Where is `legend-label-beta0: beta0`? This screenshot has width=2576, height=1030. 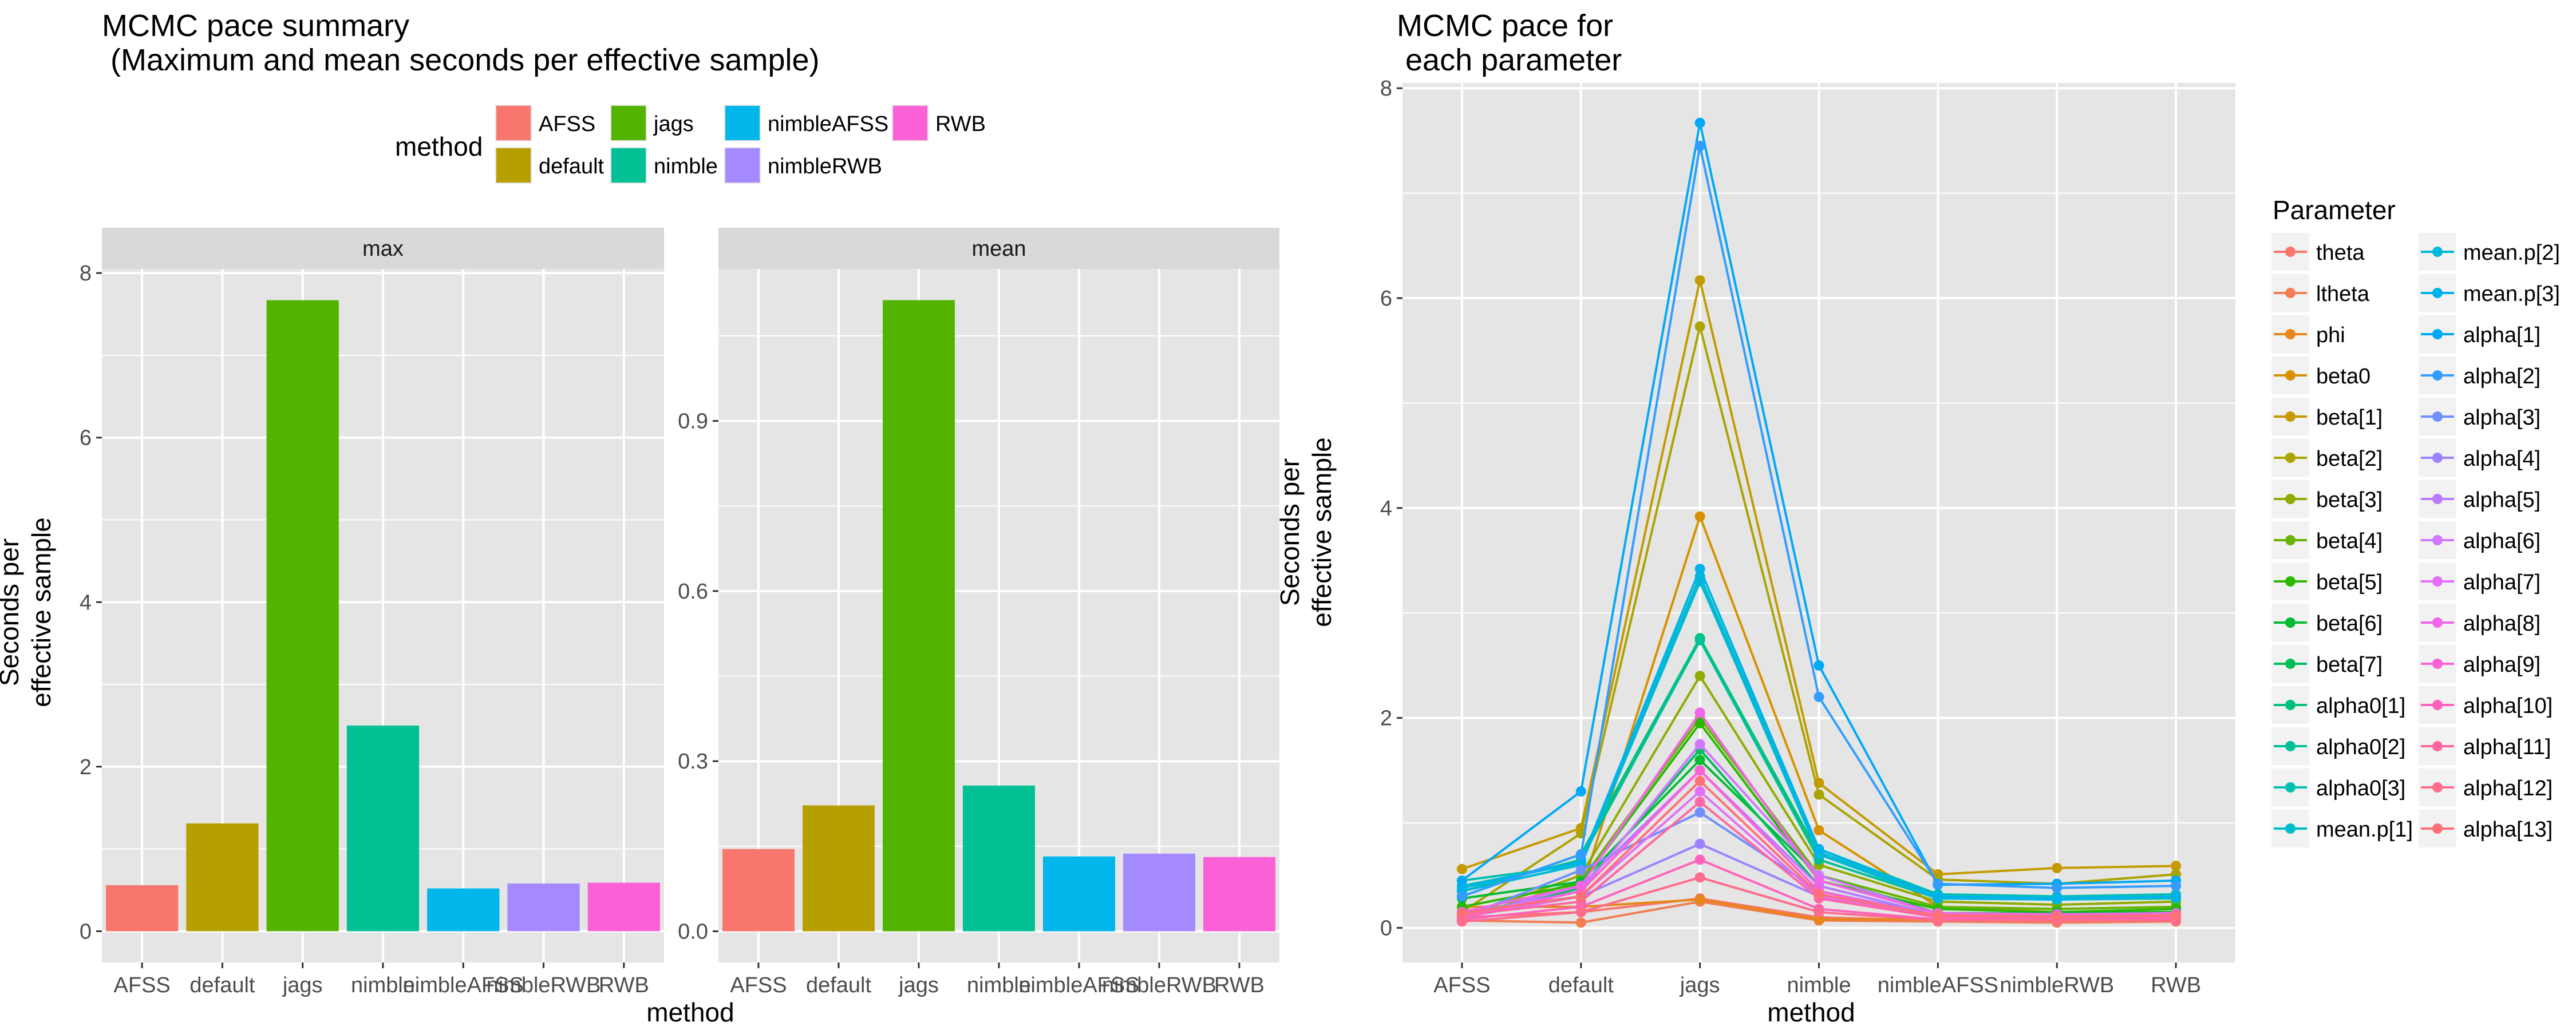
legend-label-beta0: beta0 is located at coordinates (2343, 377).